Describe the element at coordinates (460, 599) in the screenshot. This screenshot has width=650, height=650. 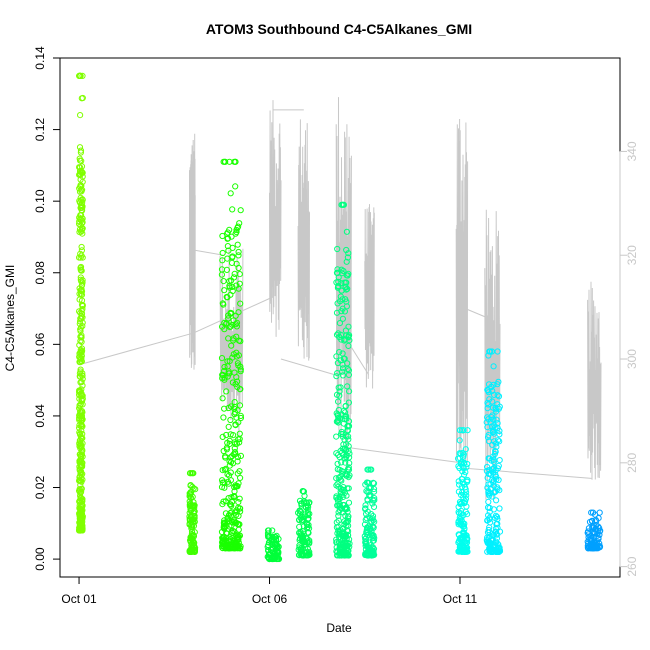
I see `x-tick-label: Oct 11` at that location.